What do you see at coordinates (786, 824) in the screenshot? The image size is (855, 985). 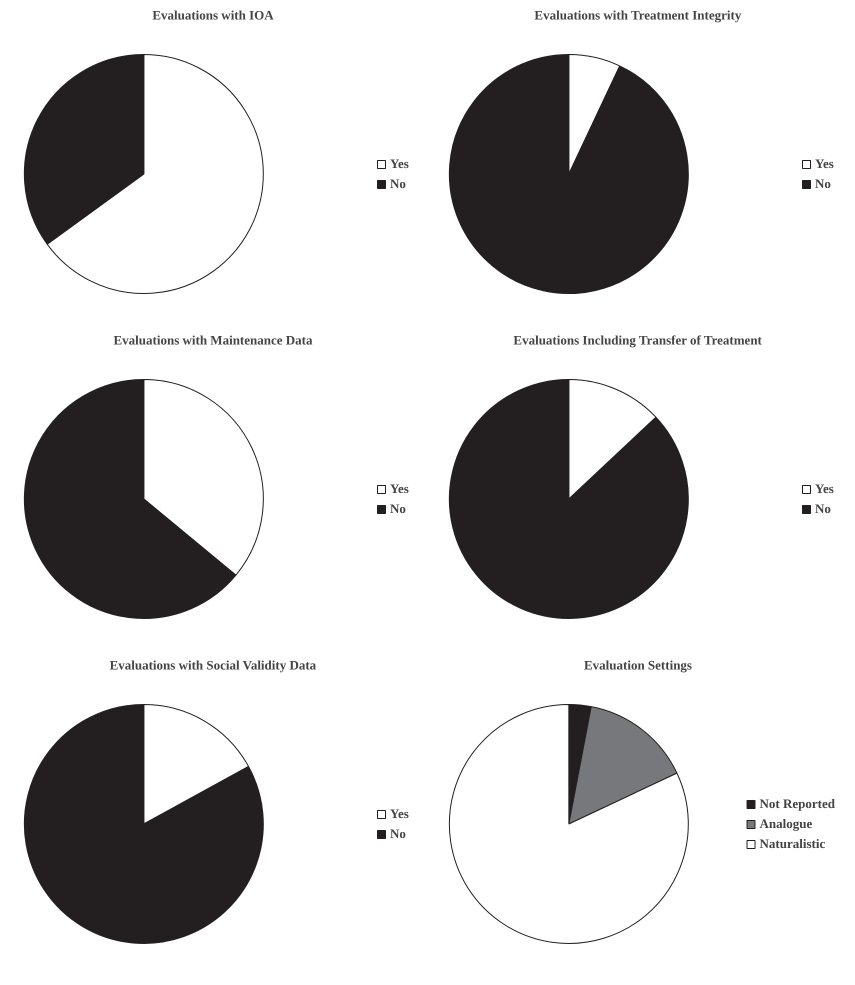 I see `legend-label: Analogue` at bounding box center [786, 824].